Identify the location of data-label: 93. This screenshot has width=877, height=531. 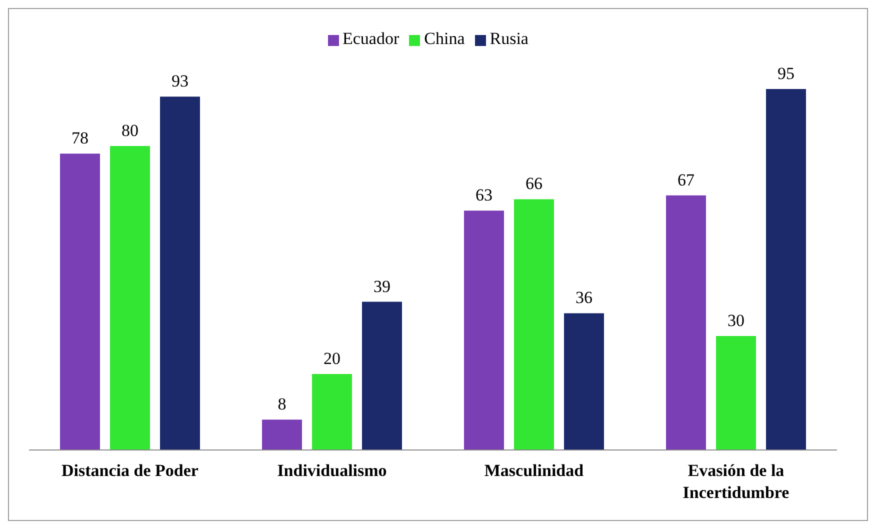
(180, 81).